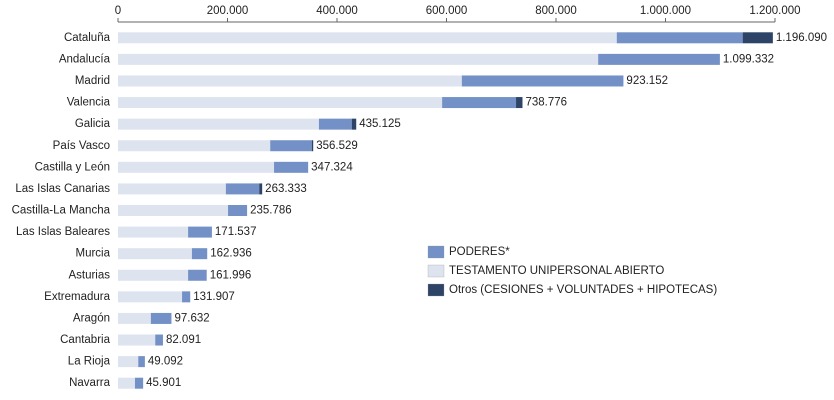 Image resolution: width=834 pixels, height=400 pixels. Describe the element at coordinates (479, 252) in the screenshot. I see `legend-label: PODERES*` at that location.